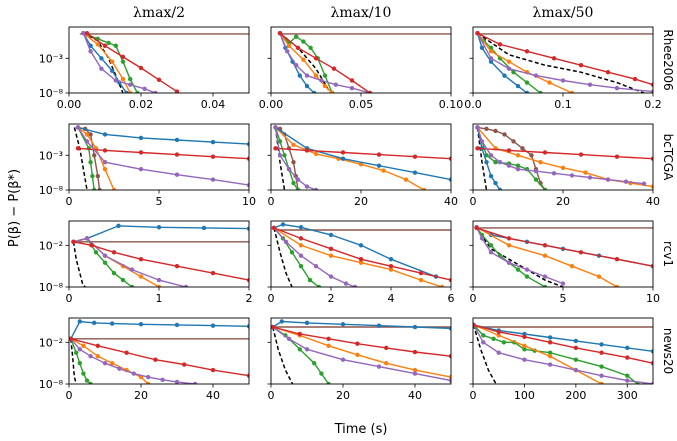 The image size is (677, 441). What do you see at coordinates (363, 153) in the screenshot?
I see `series-red` at bounding box center [363, 153].